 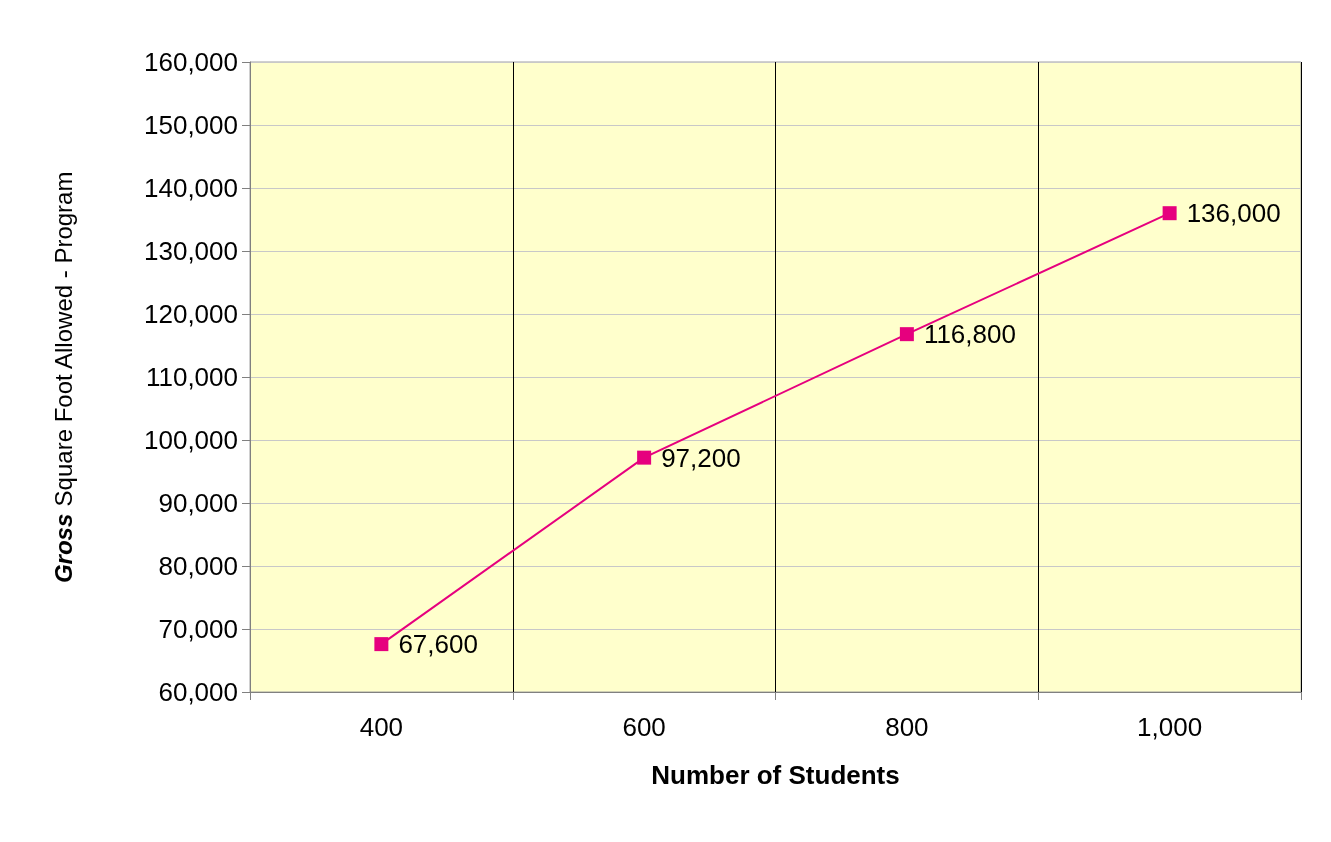 What do you see at coordinates (381, 727) in the screenshot?
I see `x-tick-label: 400` at bounding box center [381, 727].